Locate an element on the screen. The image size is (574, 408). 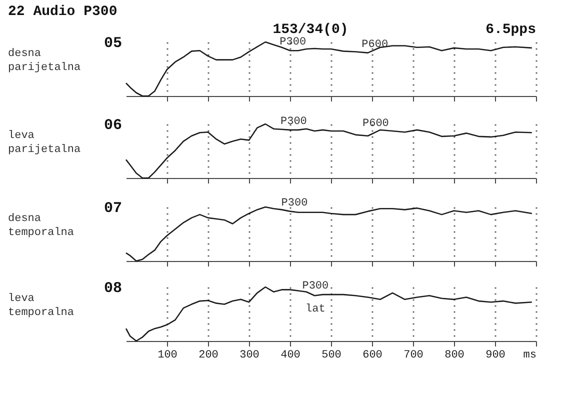
x-tick-label: 600 is located at coordinates (372, 356).